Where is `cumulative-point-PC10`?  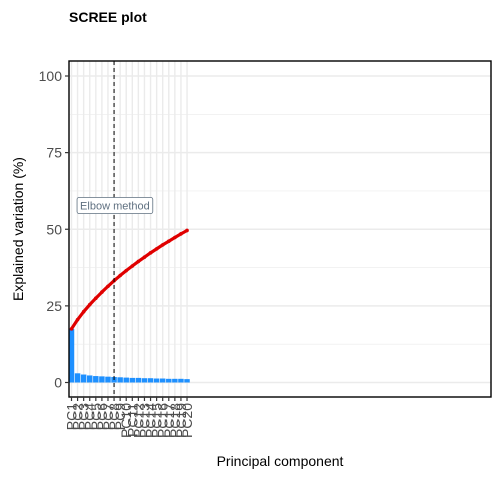
cumulative-point-PC10 is located at coordinates (126, 271).